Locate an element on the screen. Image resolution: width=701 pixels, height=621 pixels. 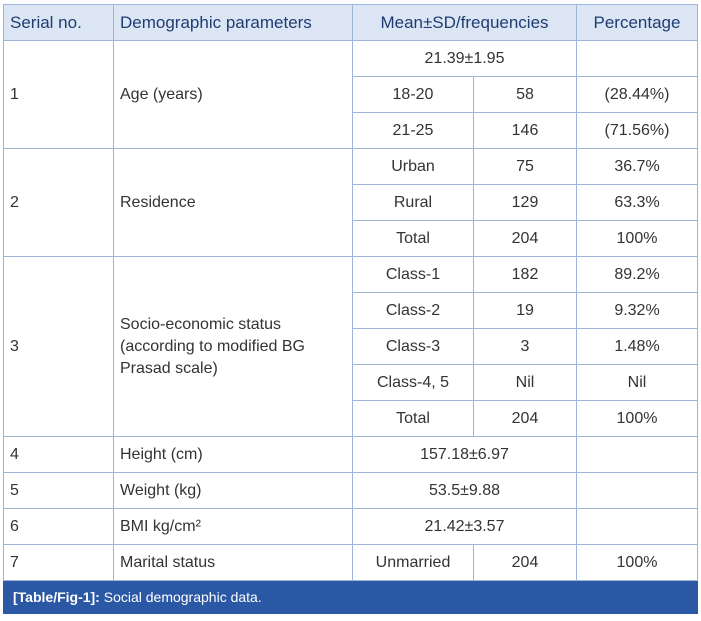
value: 21.39±1.95 is located at coordinates (464, 58).